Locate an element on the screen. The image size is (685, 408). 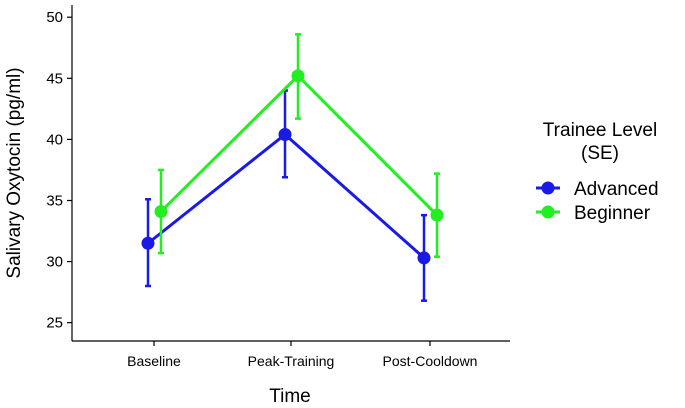
y-tick-label: 45 is located at coordinates (54, 78).